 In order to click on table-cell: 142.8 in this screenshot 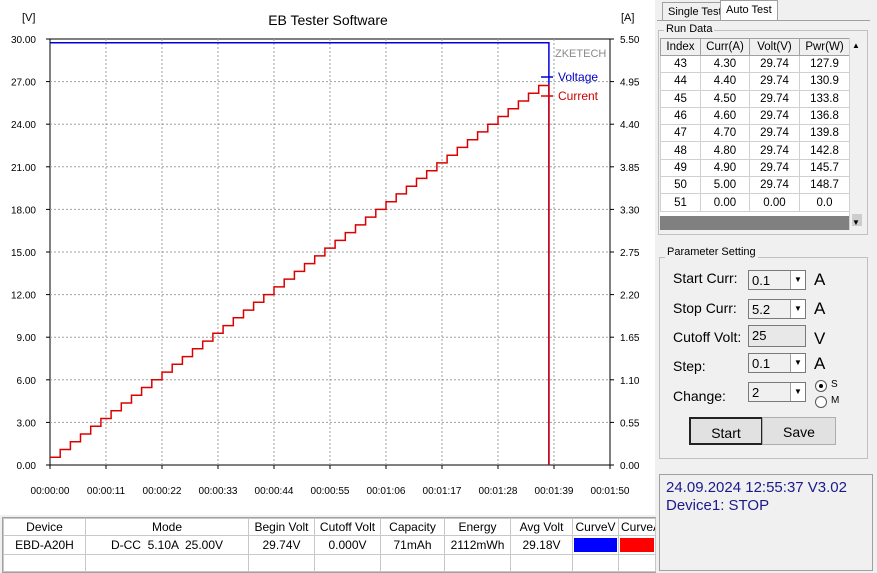, I will do `click(824, 150)`.